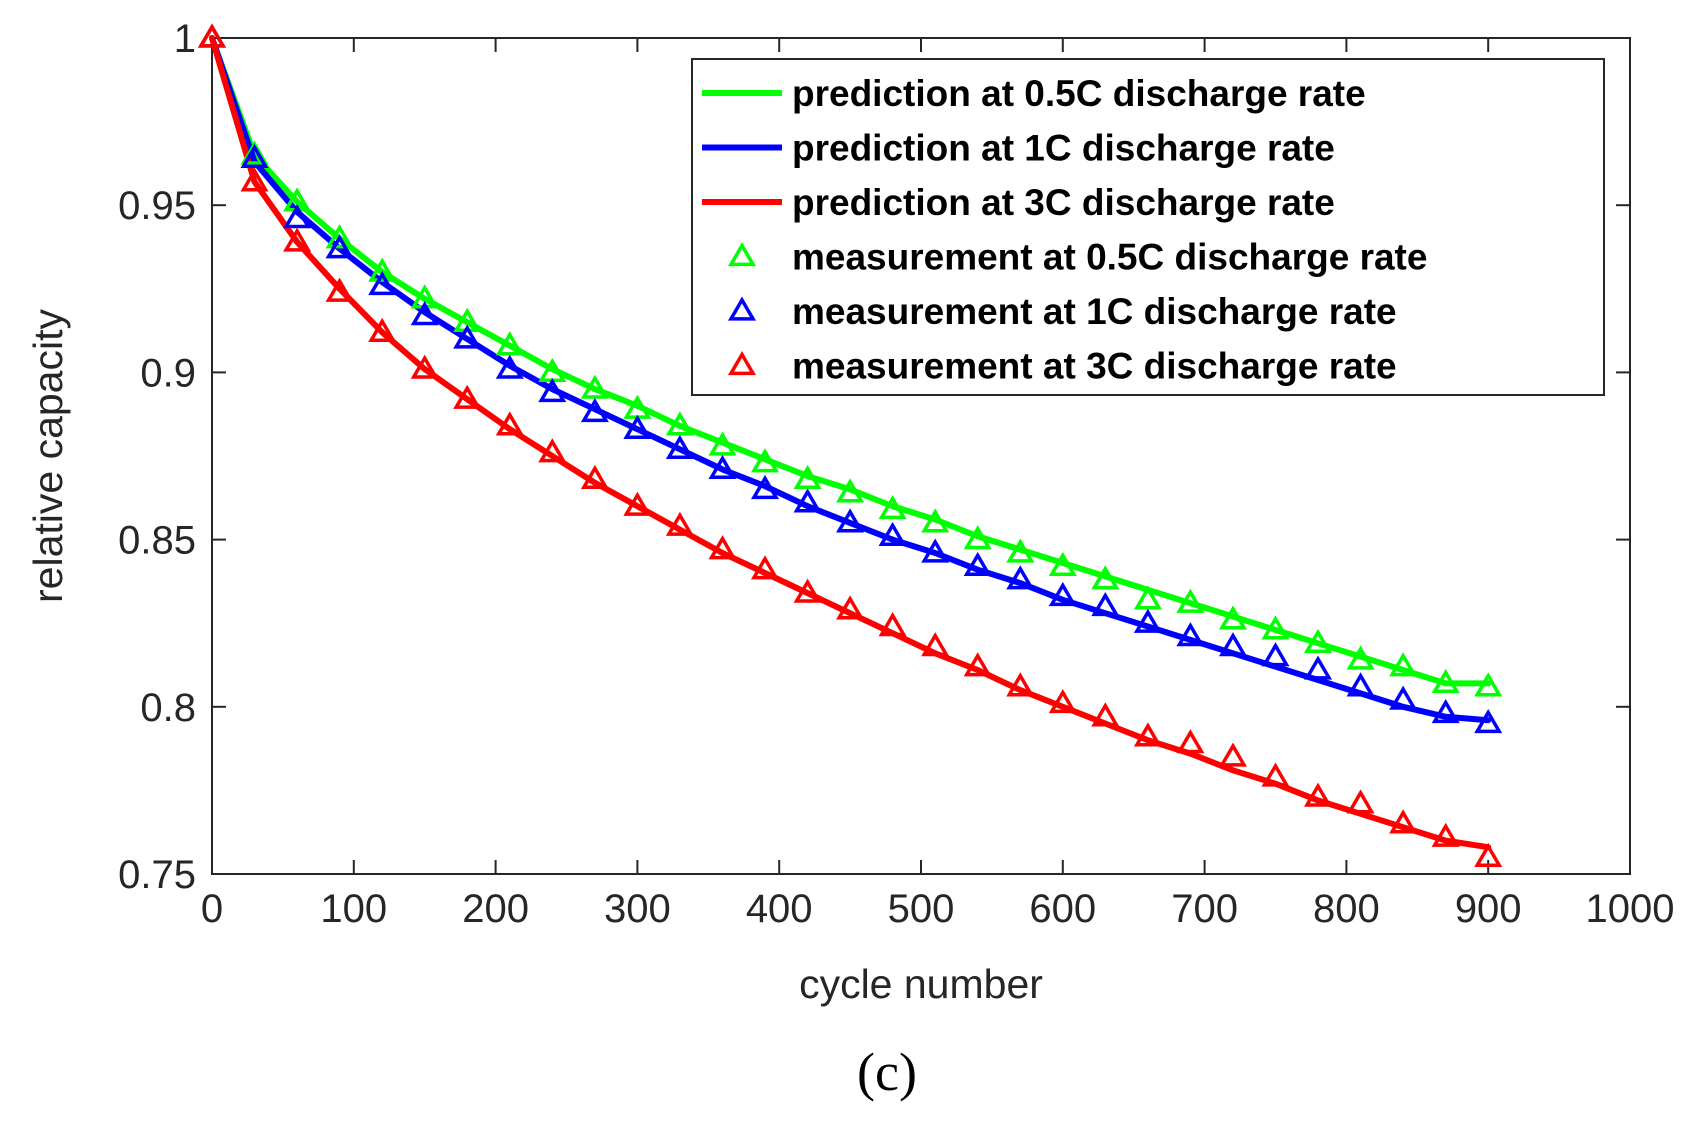  Describe the element at coordinates (1204, 909) in the screenshot. I see `x-tick-label: 700` at that location.